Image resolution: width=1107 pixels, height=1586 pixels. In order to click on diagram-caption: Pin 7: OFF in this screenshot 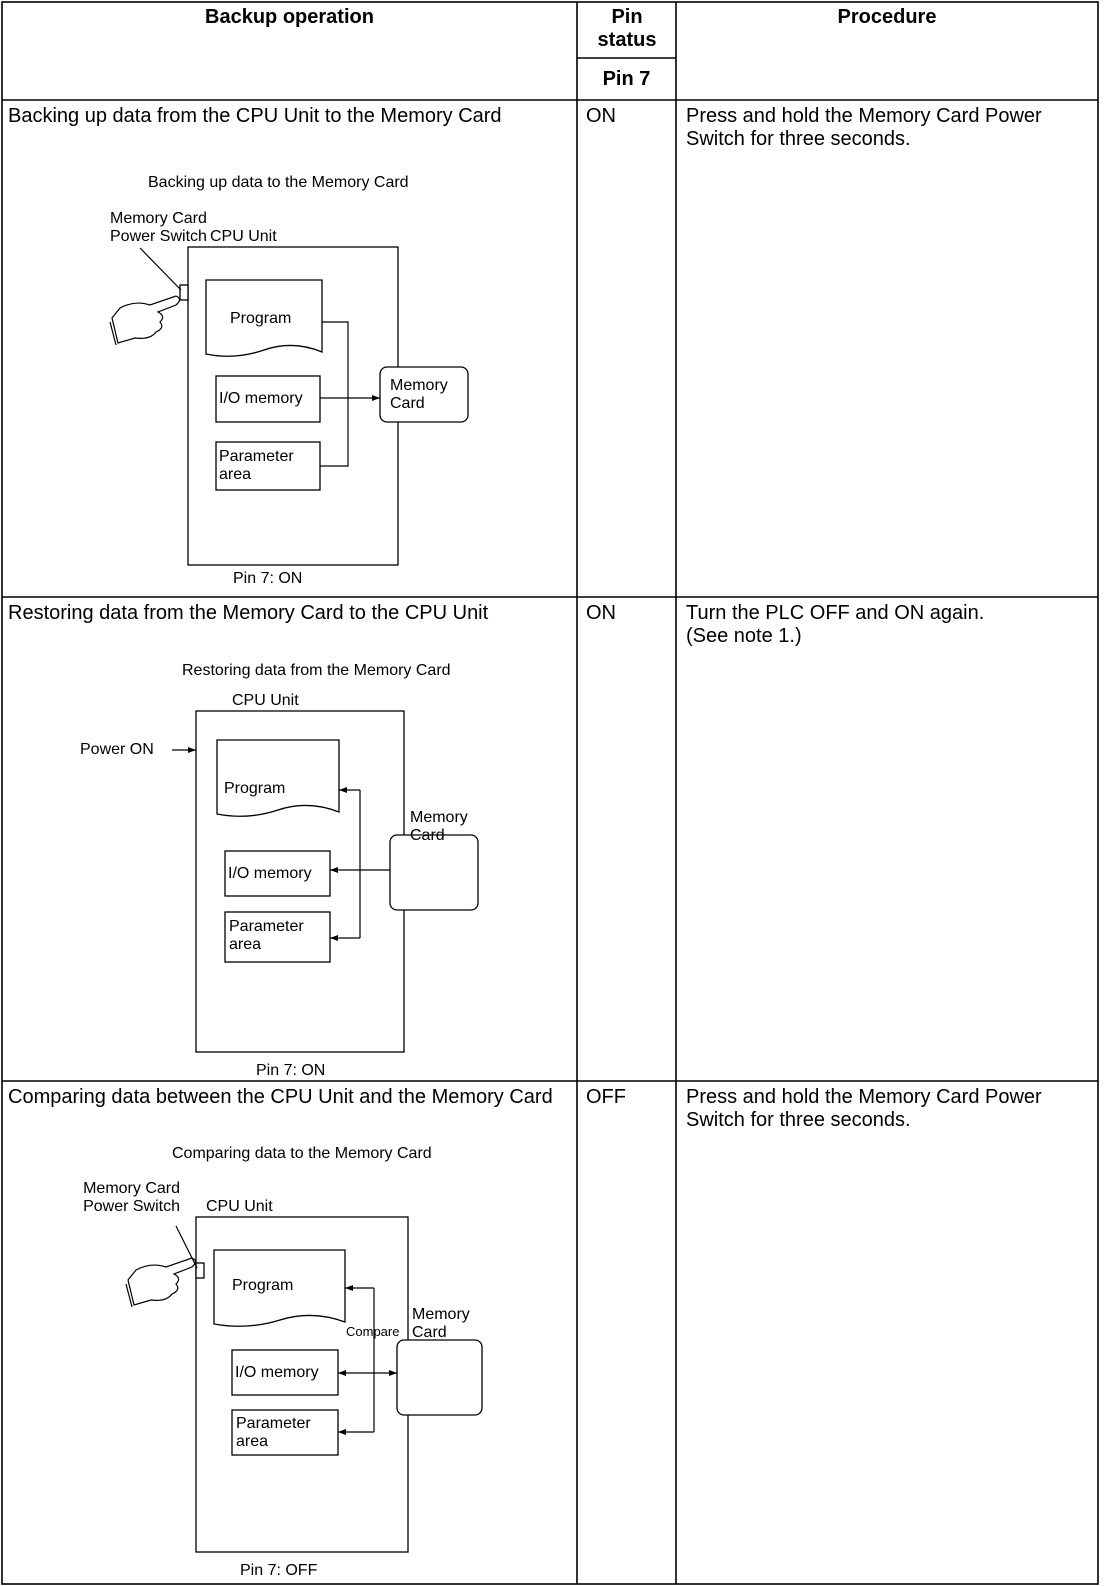, I will do `click(279, 1570)`.